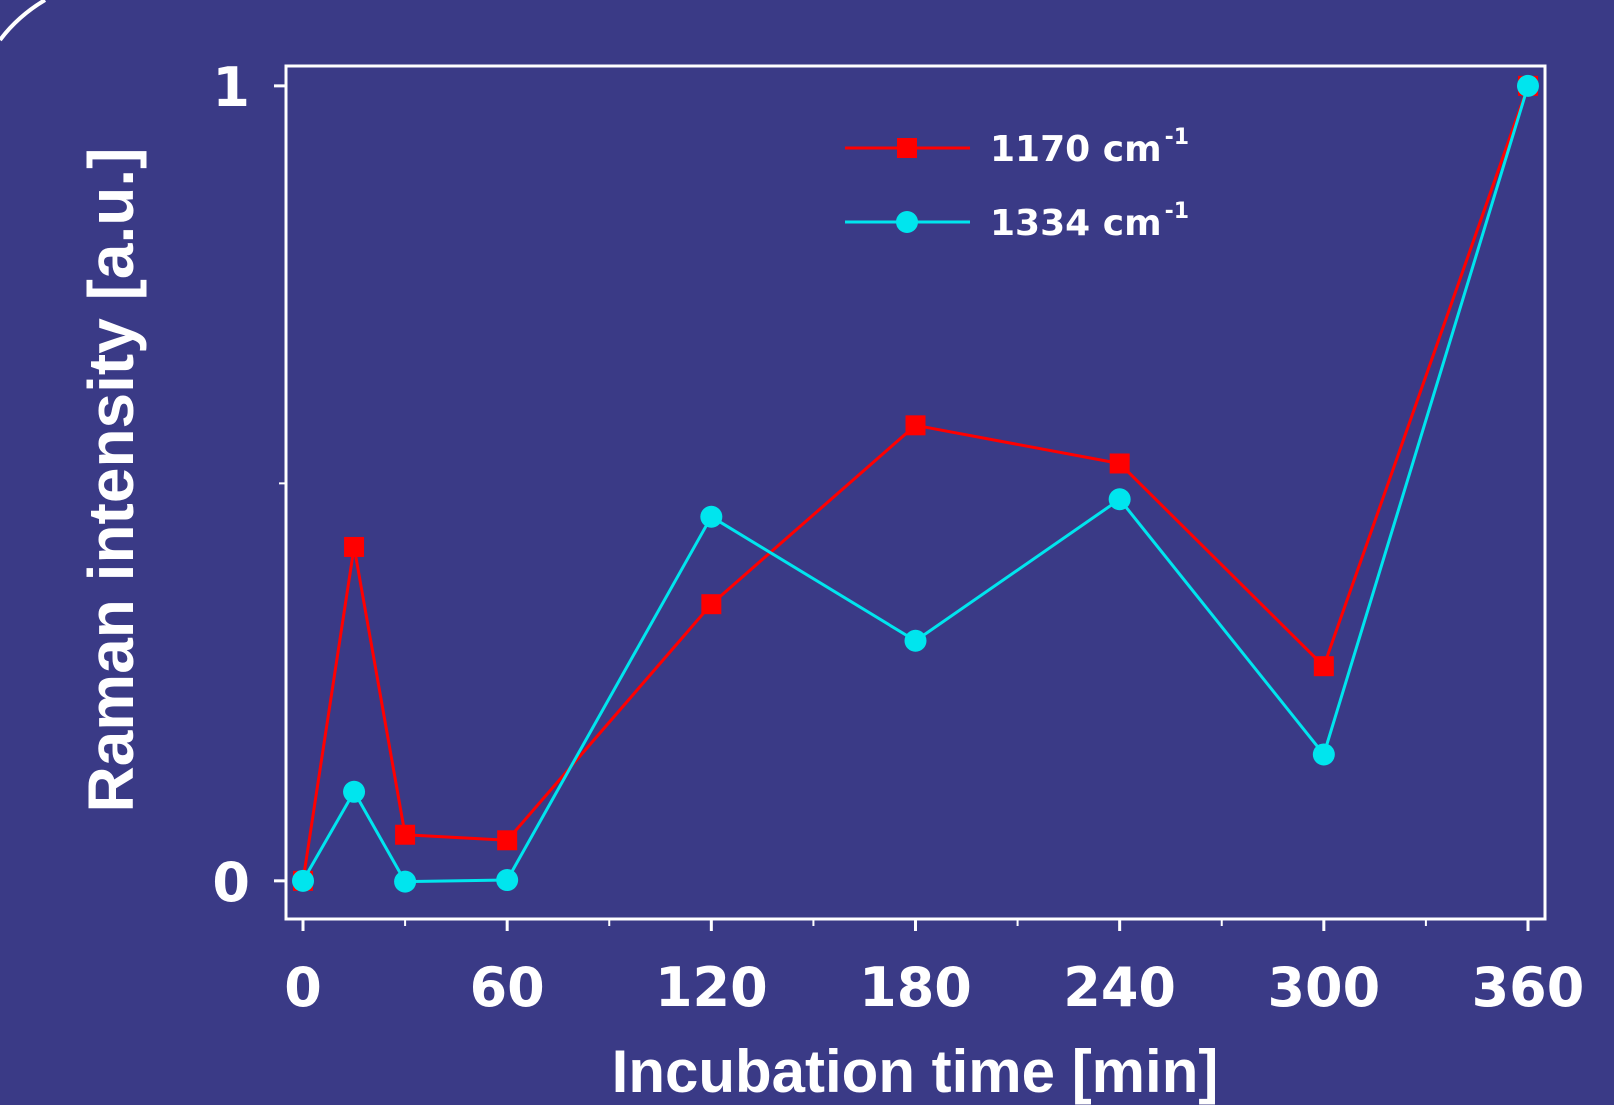 The width and height of the screenshot is (1614, 1105). Describe the element at coordinates (907, 222) in the screenshot. I see `legend-marker-circle` at that location.